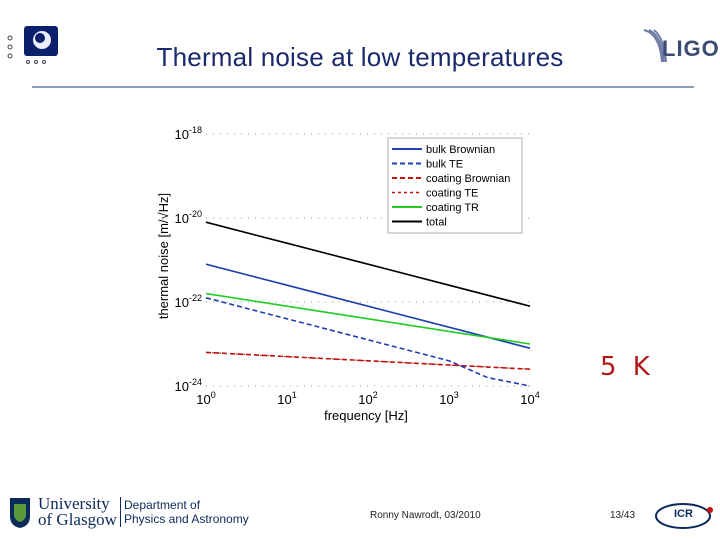 This screenshot has height=540, width=720. What do you see at coordinates (468, 179) in the screenshot?
I see `legend-label: coating Brownian` at bounding box center [468, 179].